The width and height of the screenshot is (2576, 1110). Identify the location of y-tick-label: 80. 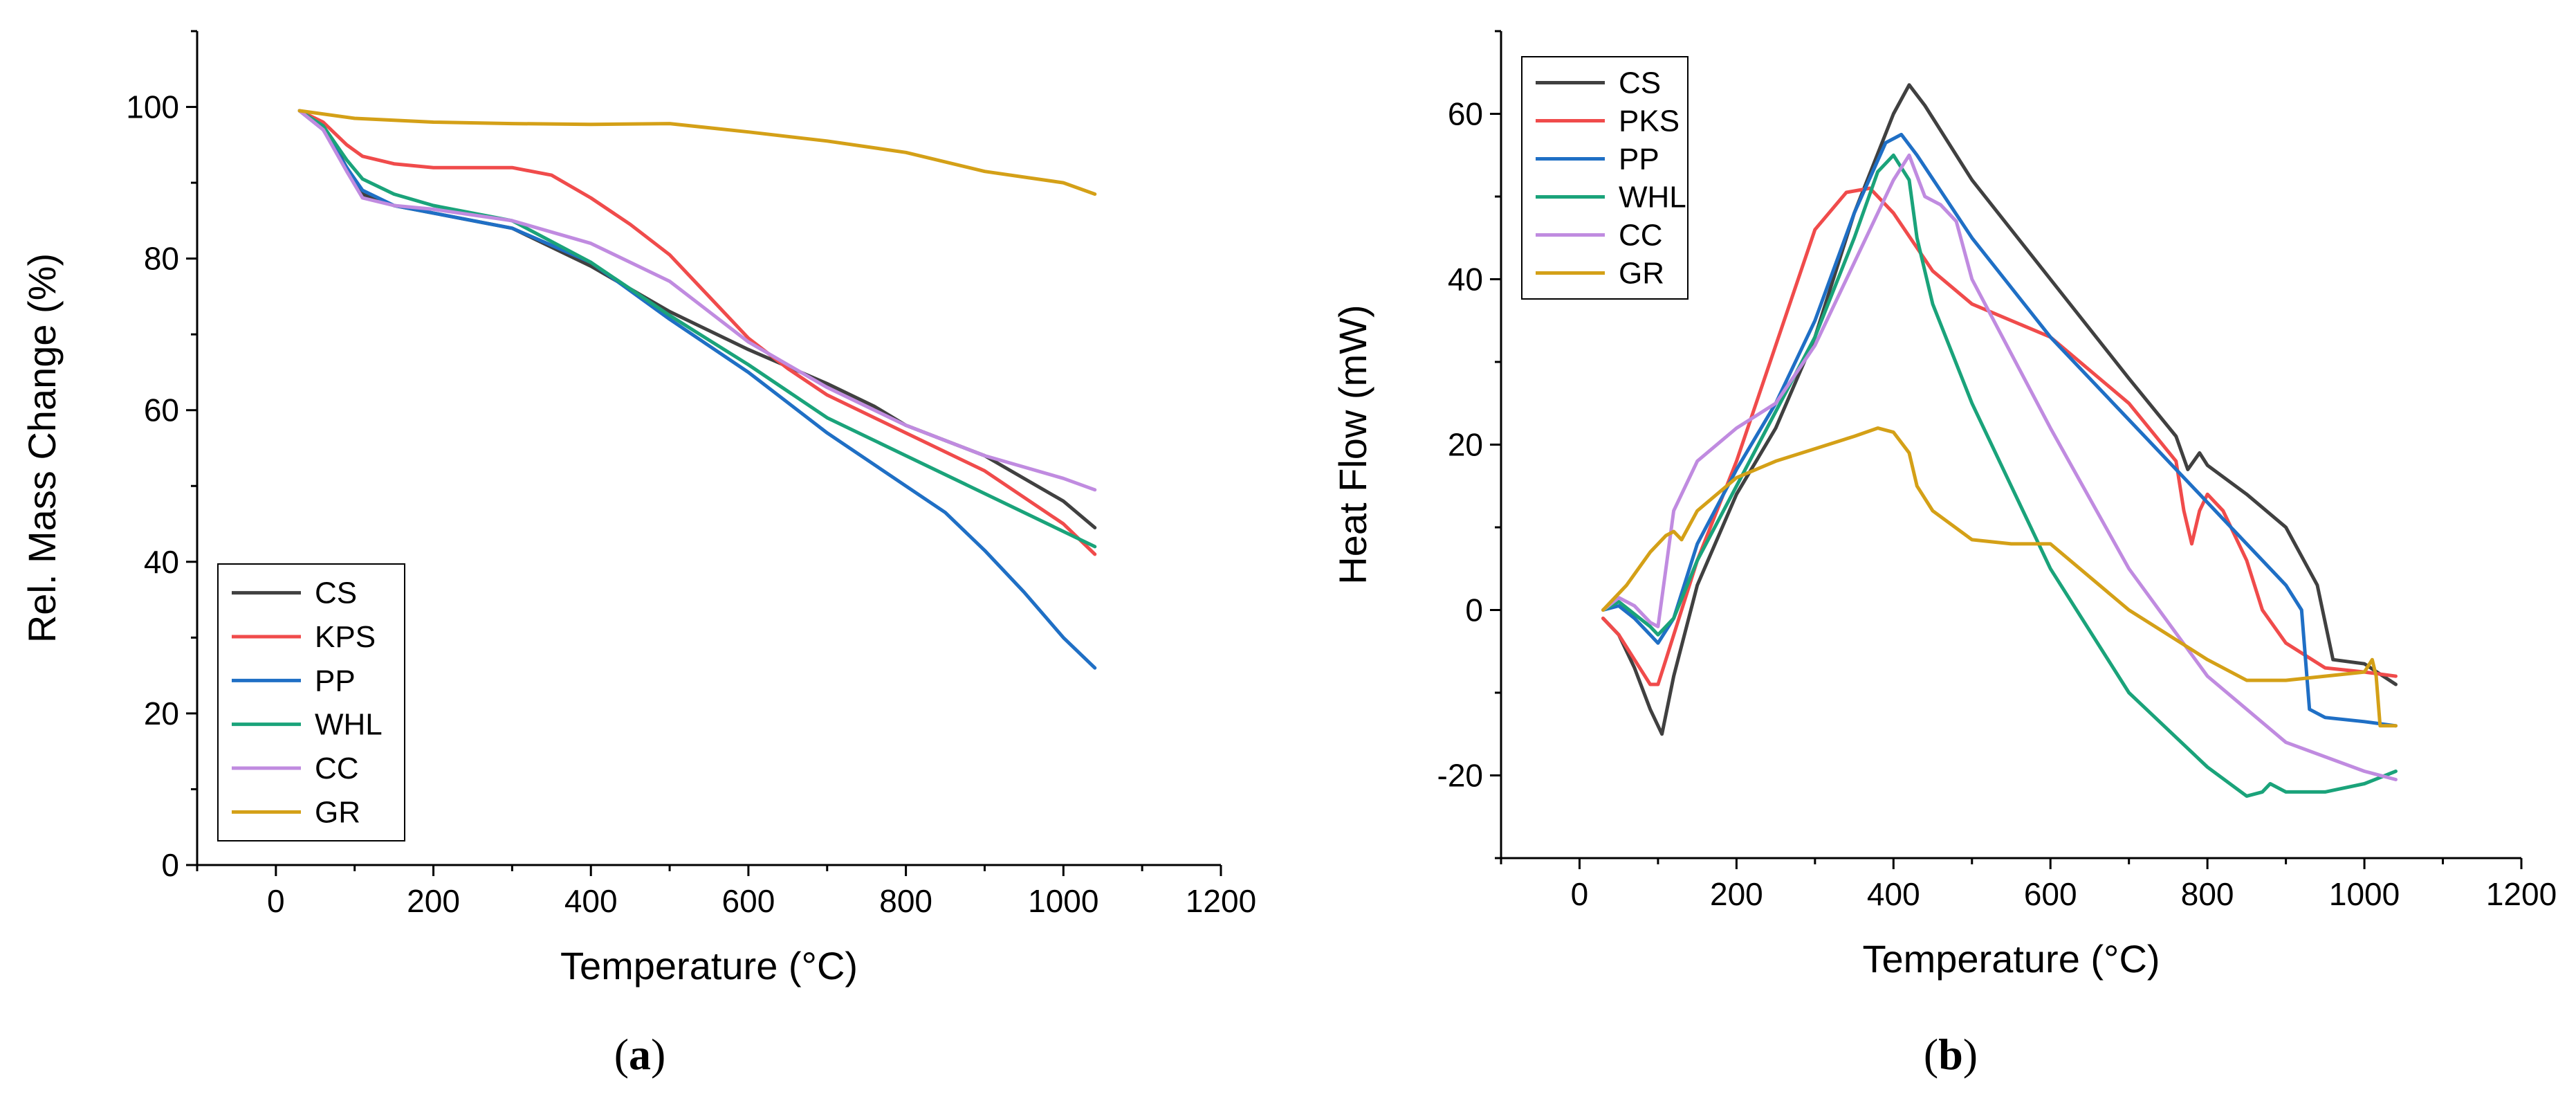
(161, 259).